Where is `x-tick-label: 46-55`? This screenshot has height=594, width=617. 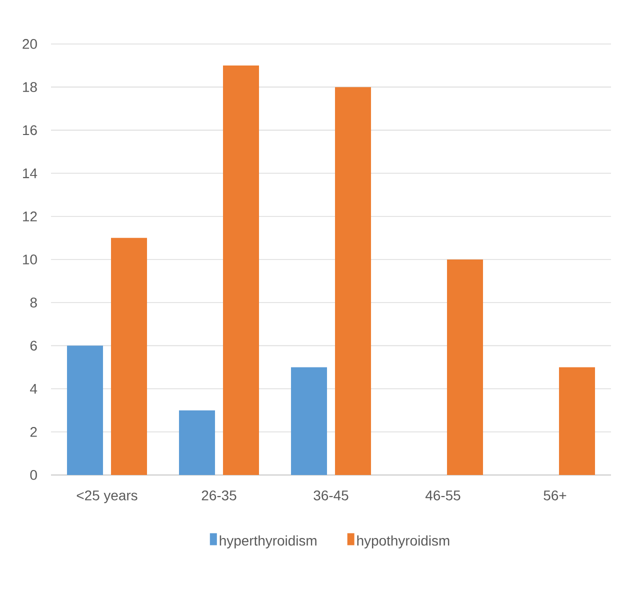 x-tick-label: 46-55 is located at coordinates (442, 495).